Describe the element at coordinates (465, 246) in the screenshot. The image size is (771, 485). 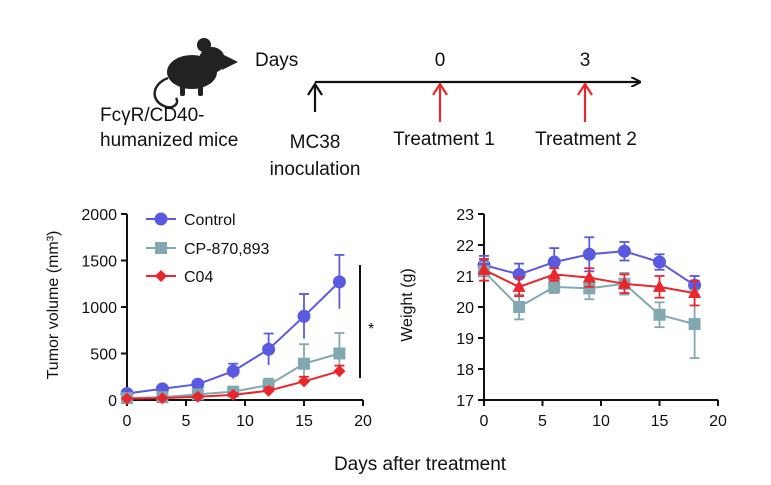
I see `weight-y-tick-label: 22` at that location.